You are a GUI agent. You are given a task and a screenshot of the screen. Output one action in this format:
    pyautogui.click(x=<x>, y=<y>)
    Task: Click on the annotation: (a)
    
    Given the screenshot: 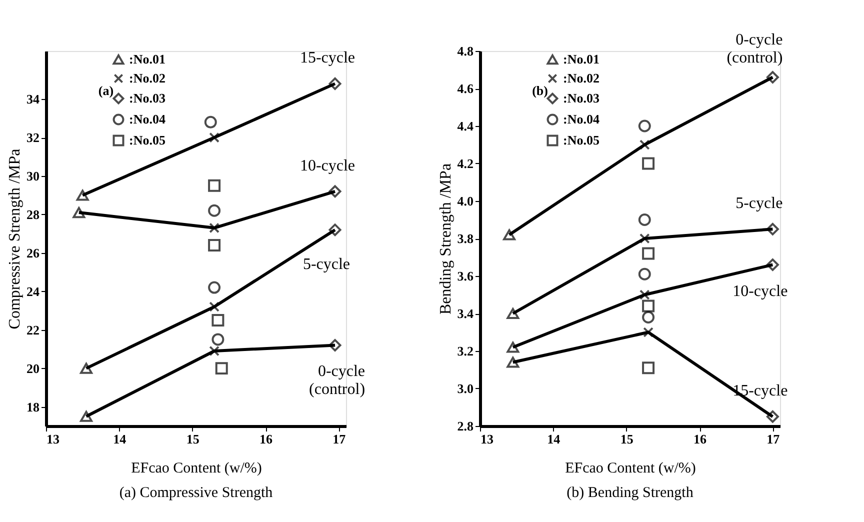 What is the action you would take?
    pyautogui.click(x=106, y=90)
    